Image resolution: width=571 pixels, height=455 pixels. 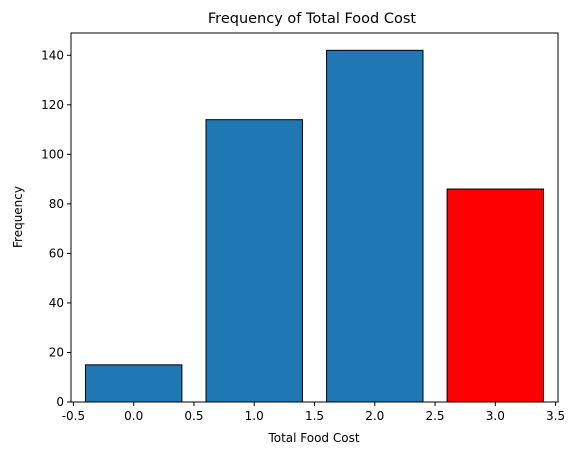 What do you see at coordinates (313, 438) in the screenshot?
I see `x-axis-label: Total Food Cost` at bounding box center [313, 438].